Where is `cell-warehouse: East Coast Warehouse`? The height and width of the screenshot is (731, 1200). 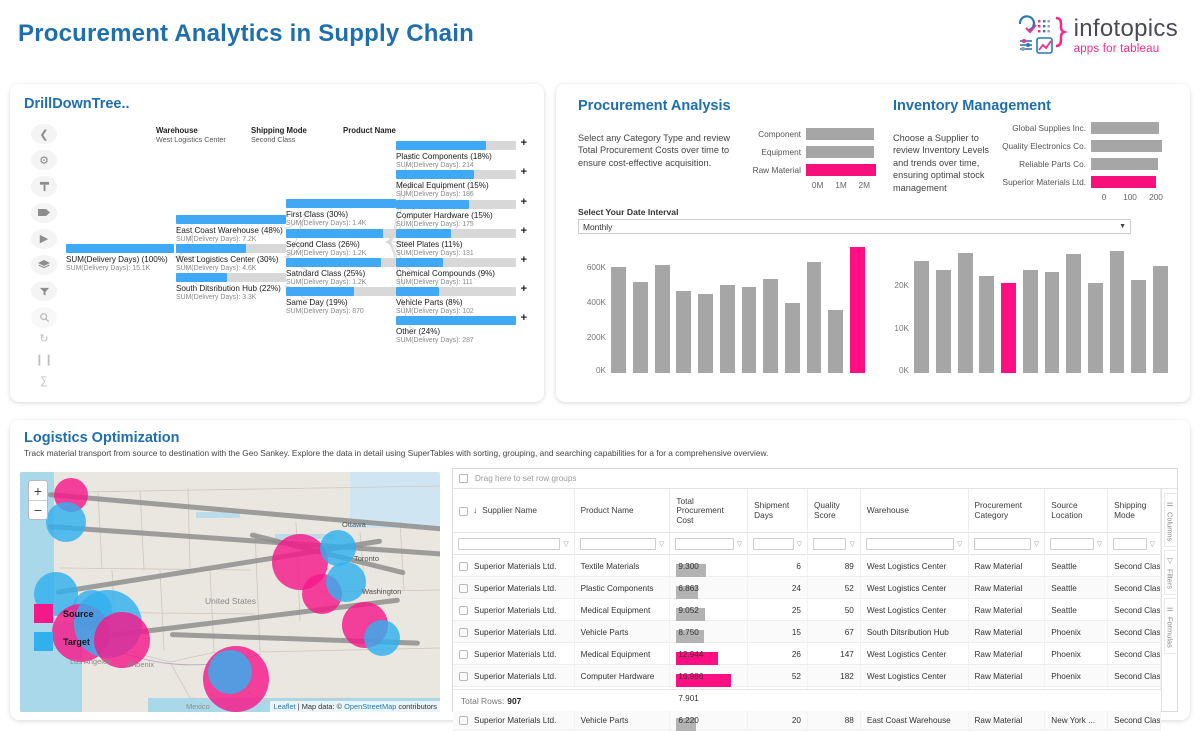
cell-warehouse: East Coast Warehouse is located at coordinates (915, 720).